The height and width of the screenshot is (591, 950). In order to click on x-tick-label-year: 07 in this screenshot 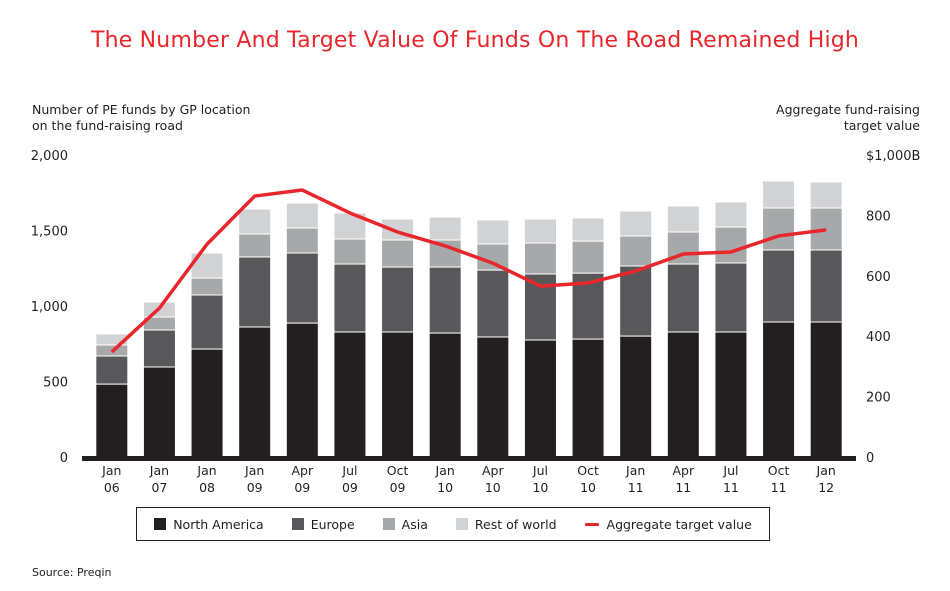, I will do `click(159, 487)`.